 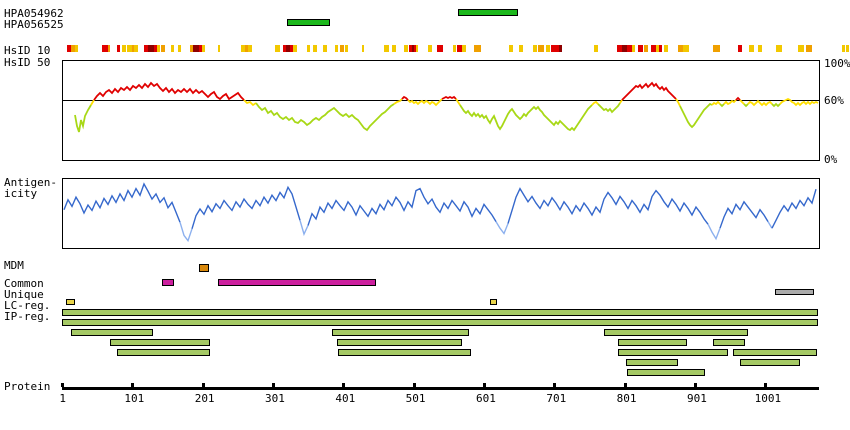 I want to click on lc-region-bar, so click(x=70, y=302).